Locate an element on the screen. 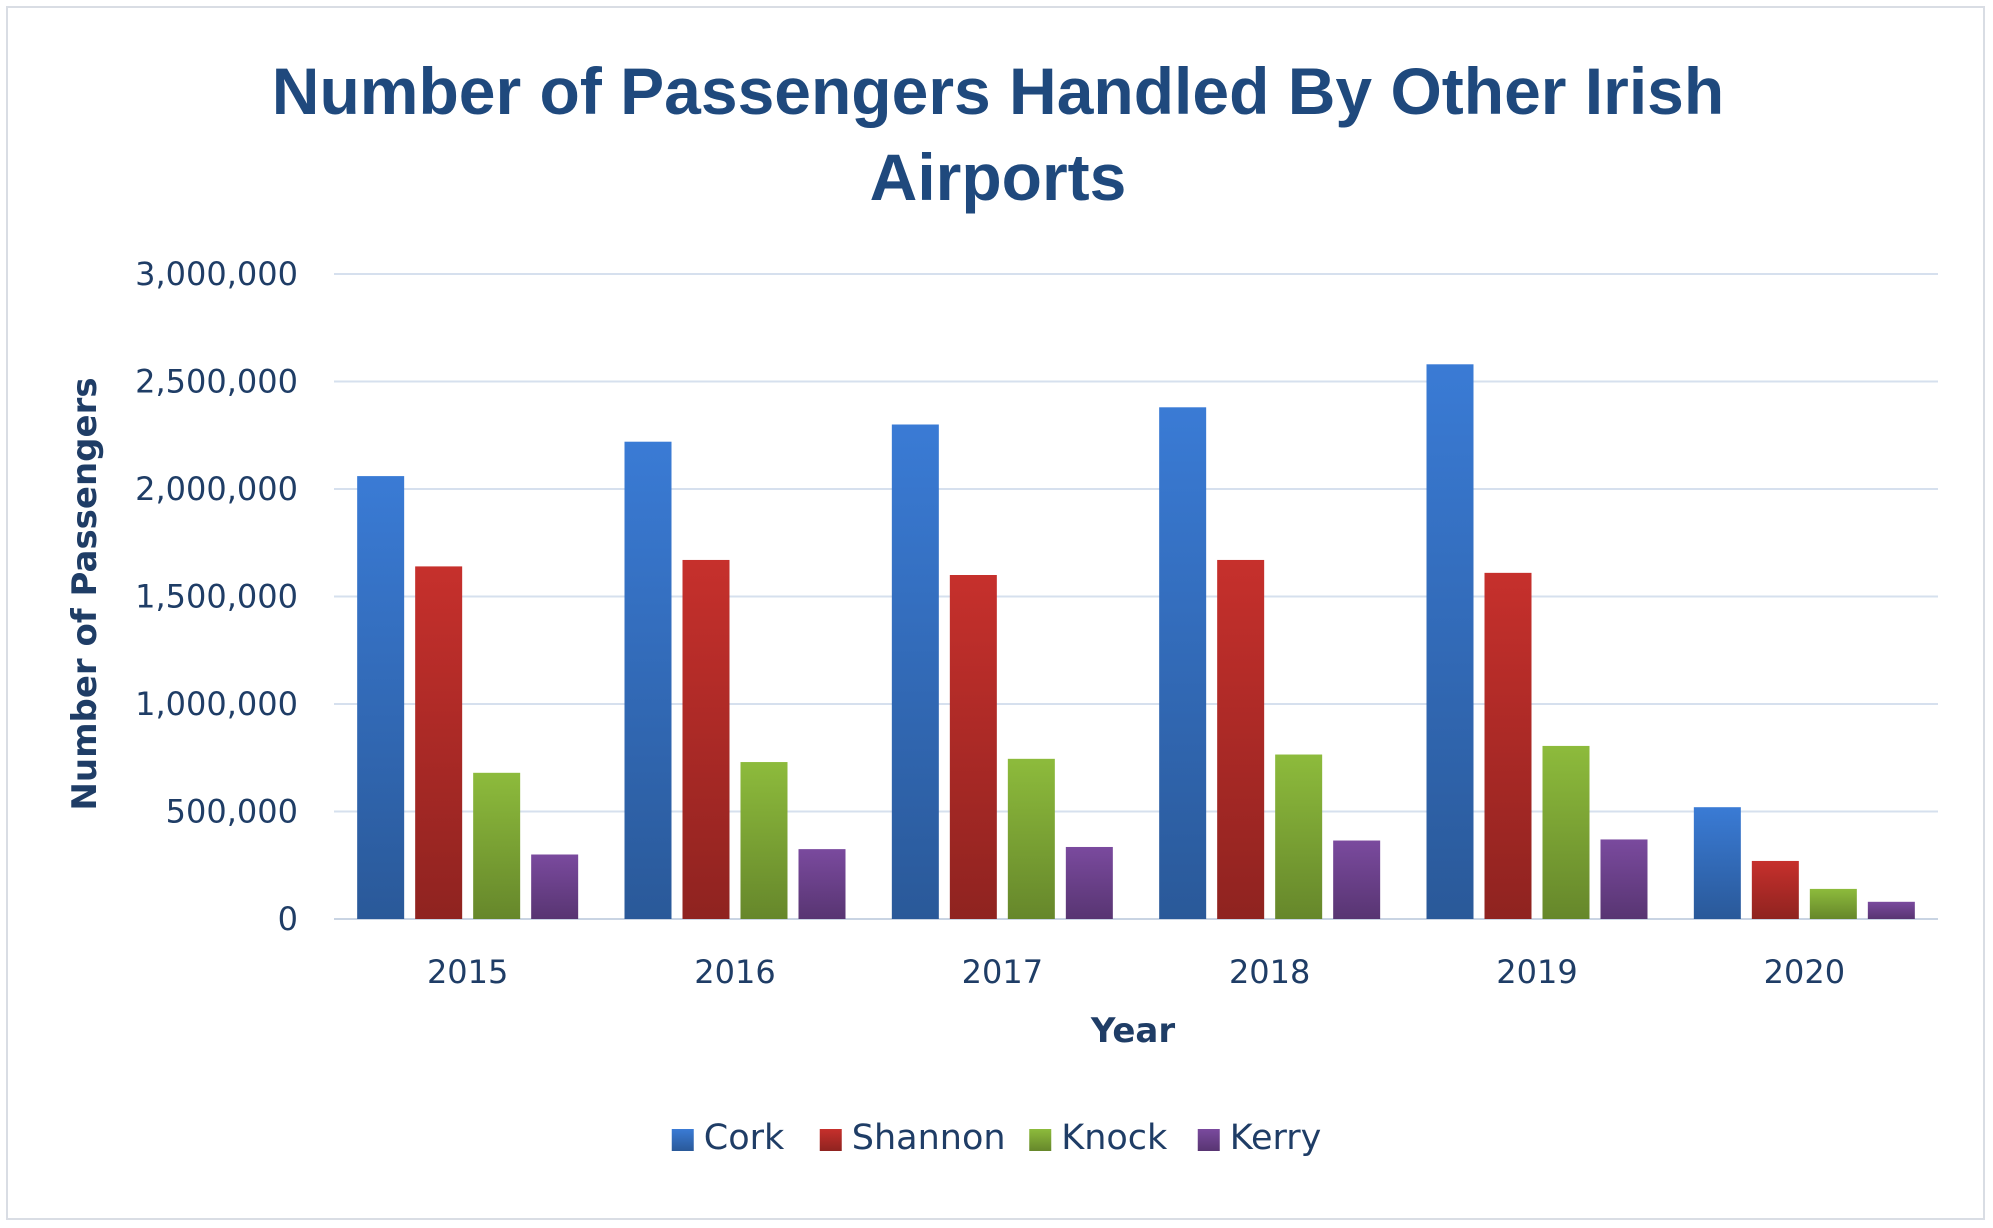 The image size is (1993, 1228). bar-shannon-2019 is located at coordinates (1508, 745).